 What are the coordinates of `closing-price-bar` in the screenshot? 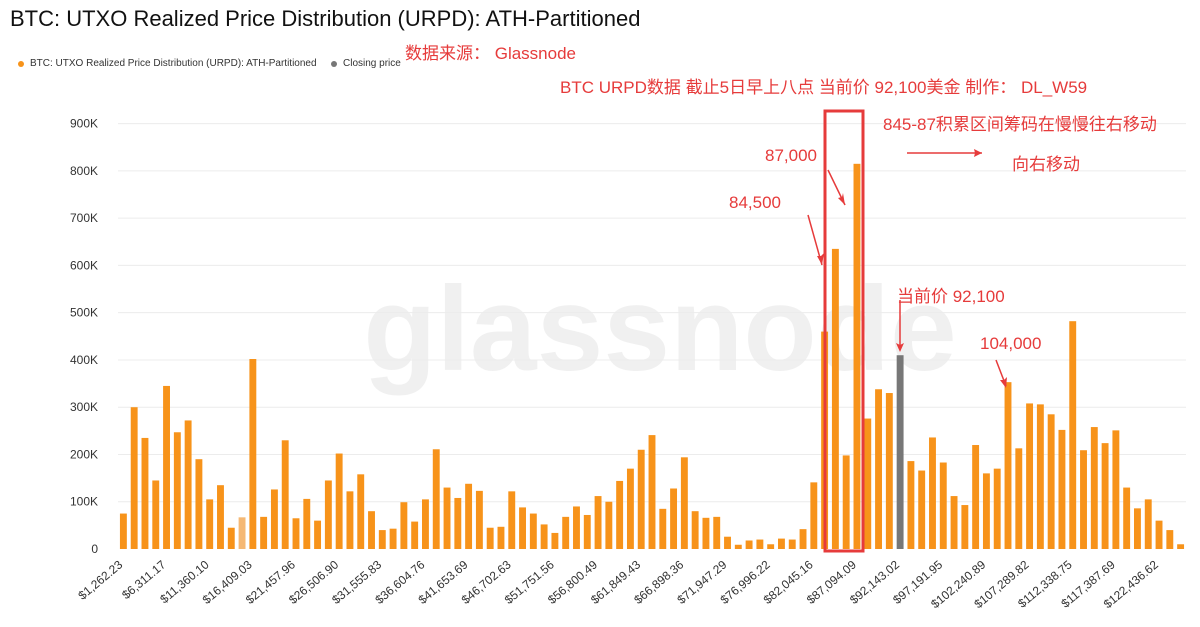 It's located at (900, 452).